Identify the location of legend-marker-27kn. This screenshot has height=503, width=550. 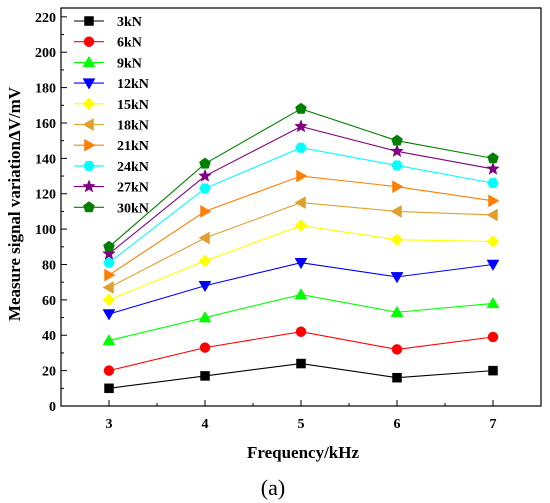
(89, 186).